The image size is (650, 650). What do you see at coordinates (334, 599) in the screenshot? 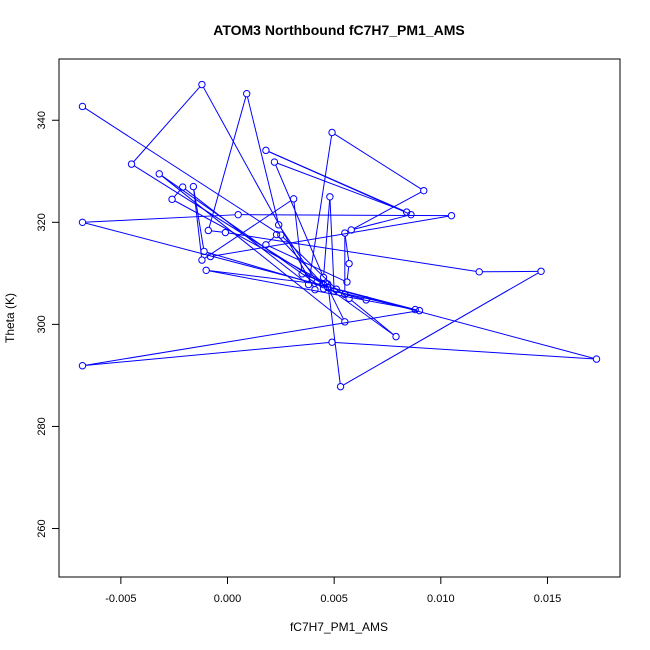
I see `x-tick-label: 0.005` at bounding box center [334, 599].